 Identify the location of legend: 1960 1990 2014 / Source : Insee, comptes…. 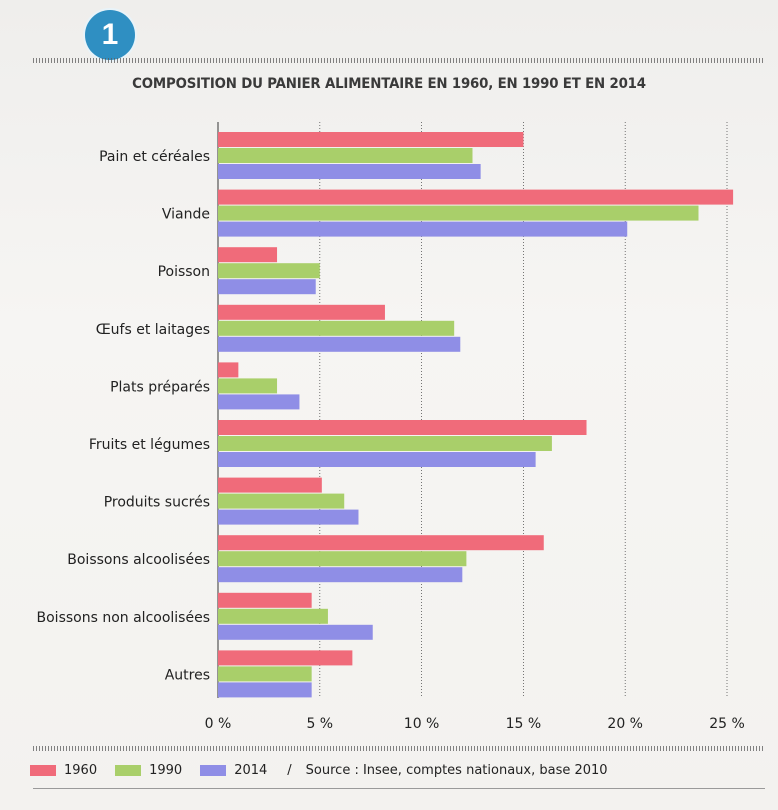
(319, 770).